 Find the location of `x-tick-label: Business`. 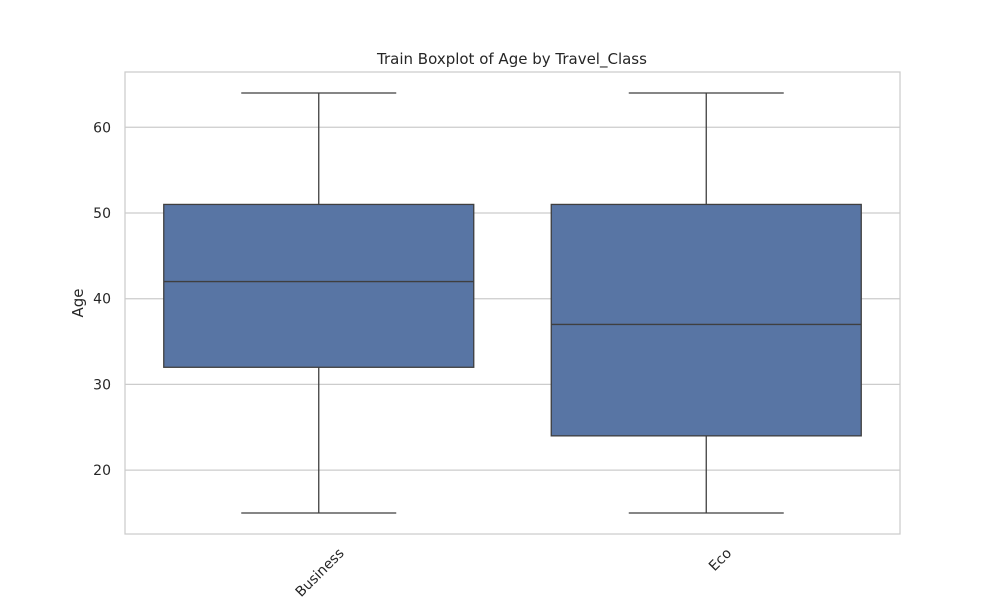

x-tick-label: Business is located at coordinates (320, 573).